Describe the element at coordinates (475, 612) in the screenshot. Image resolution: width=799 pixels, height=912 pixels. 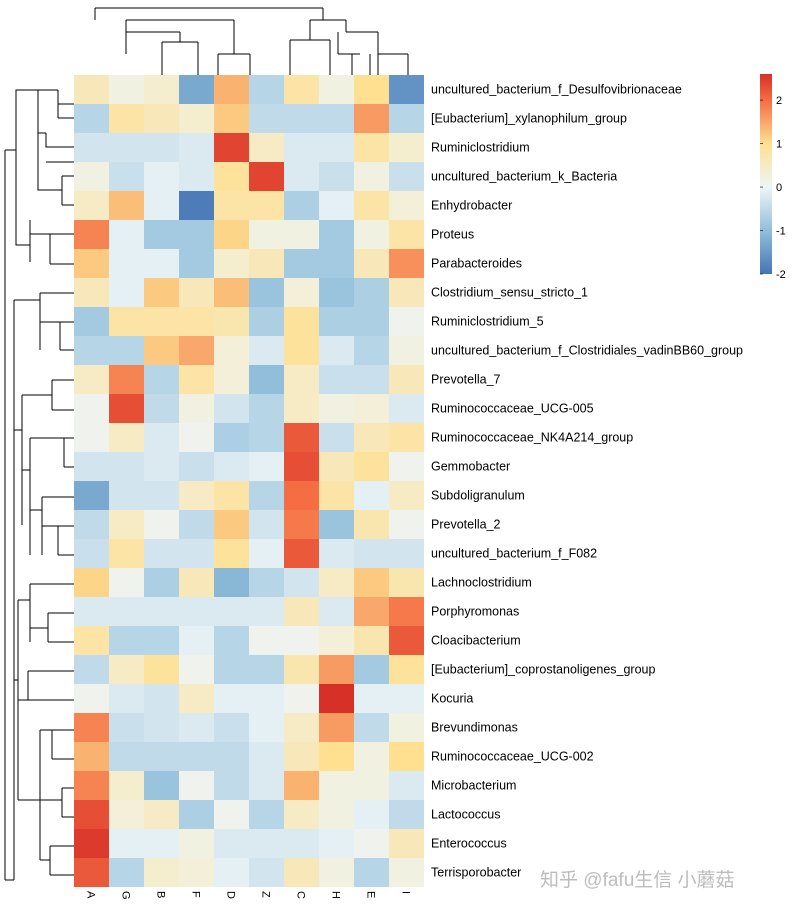
I see `row-label: Porphyromonas` at that location.